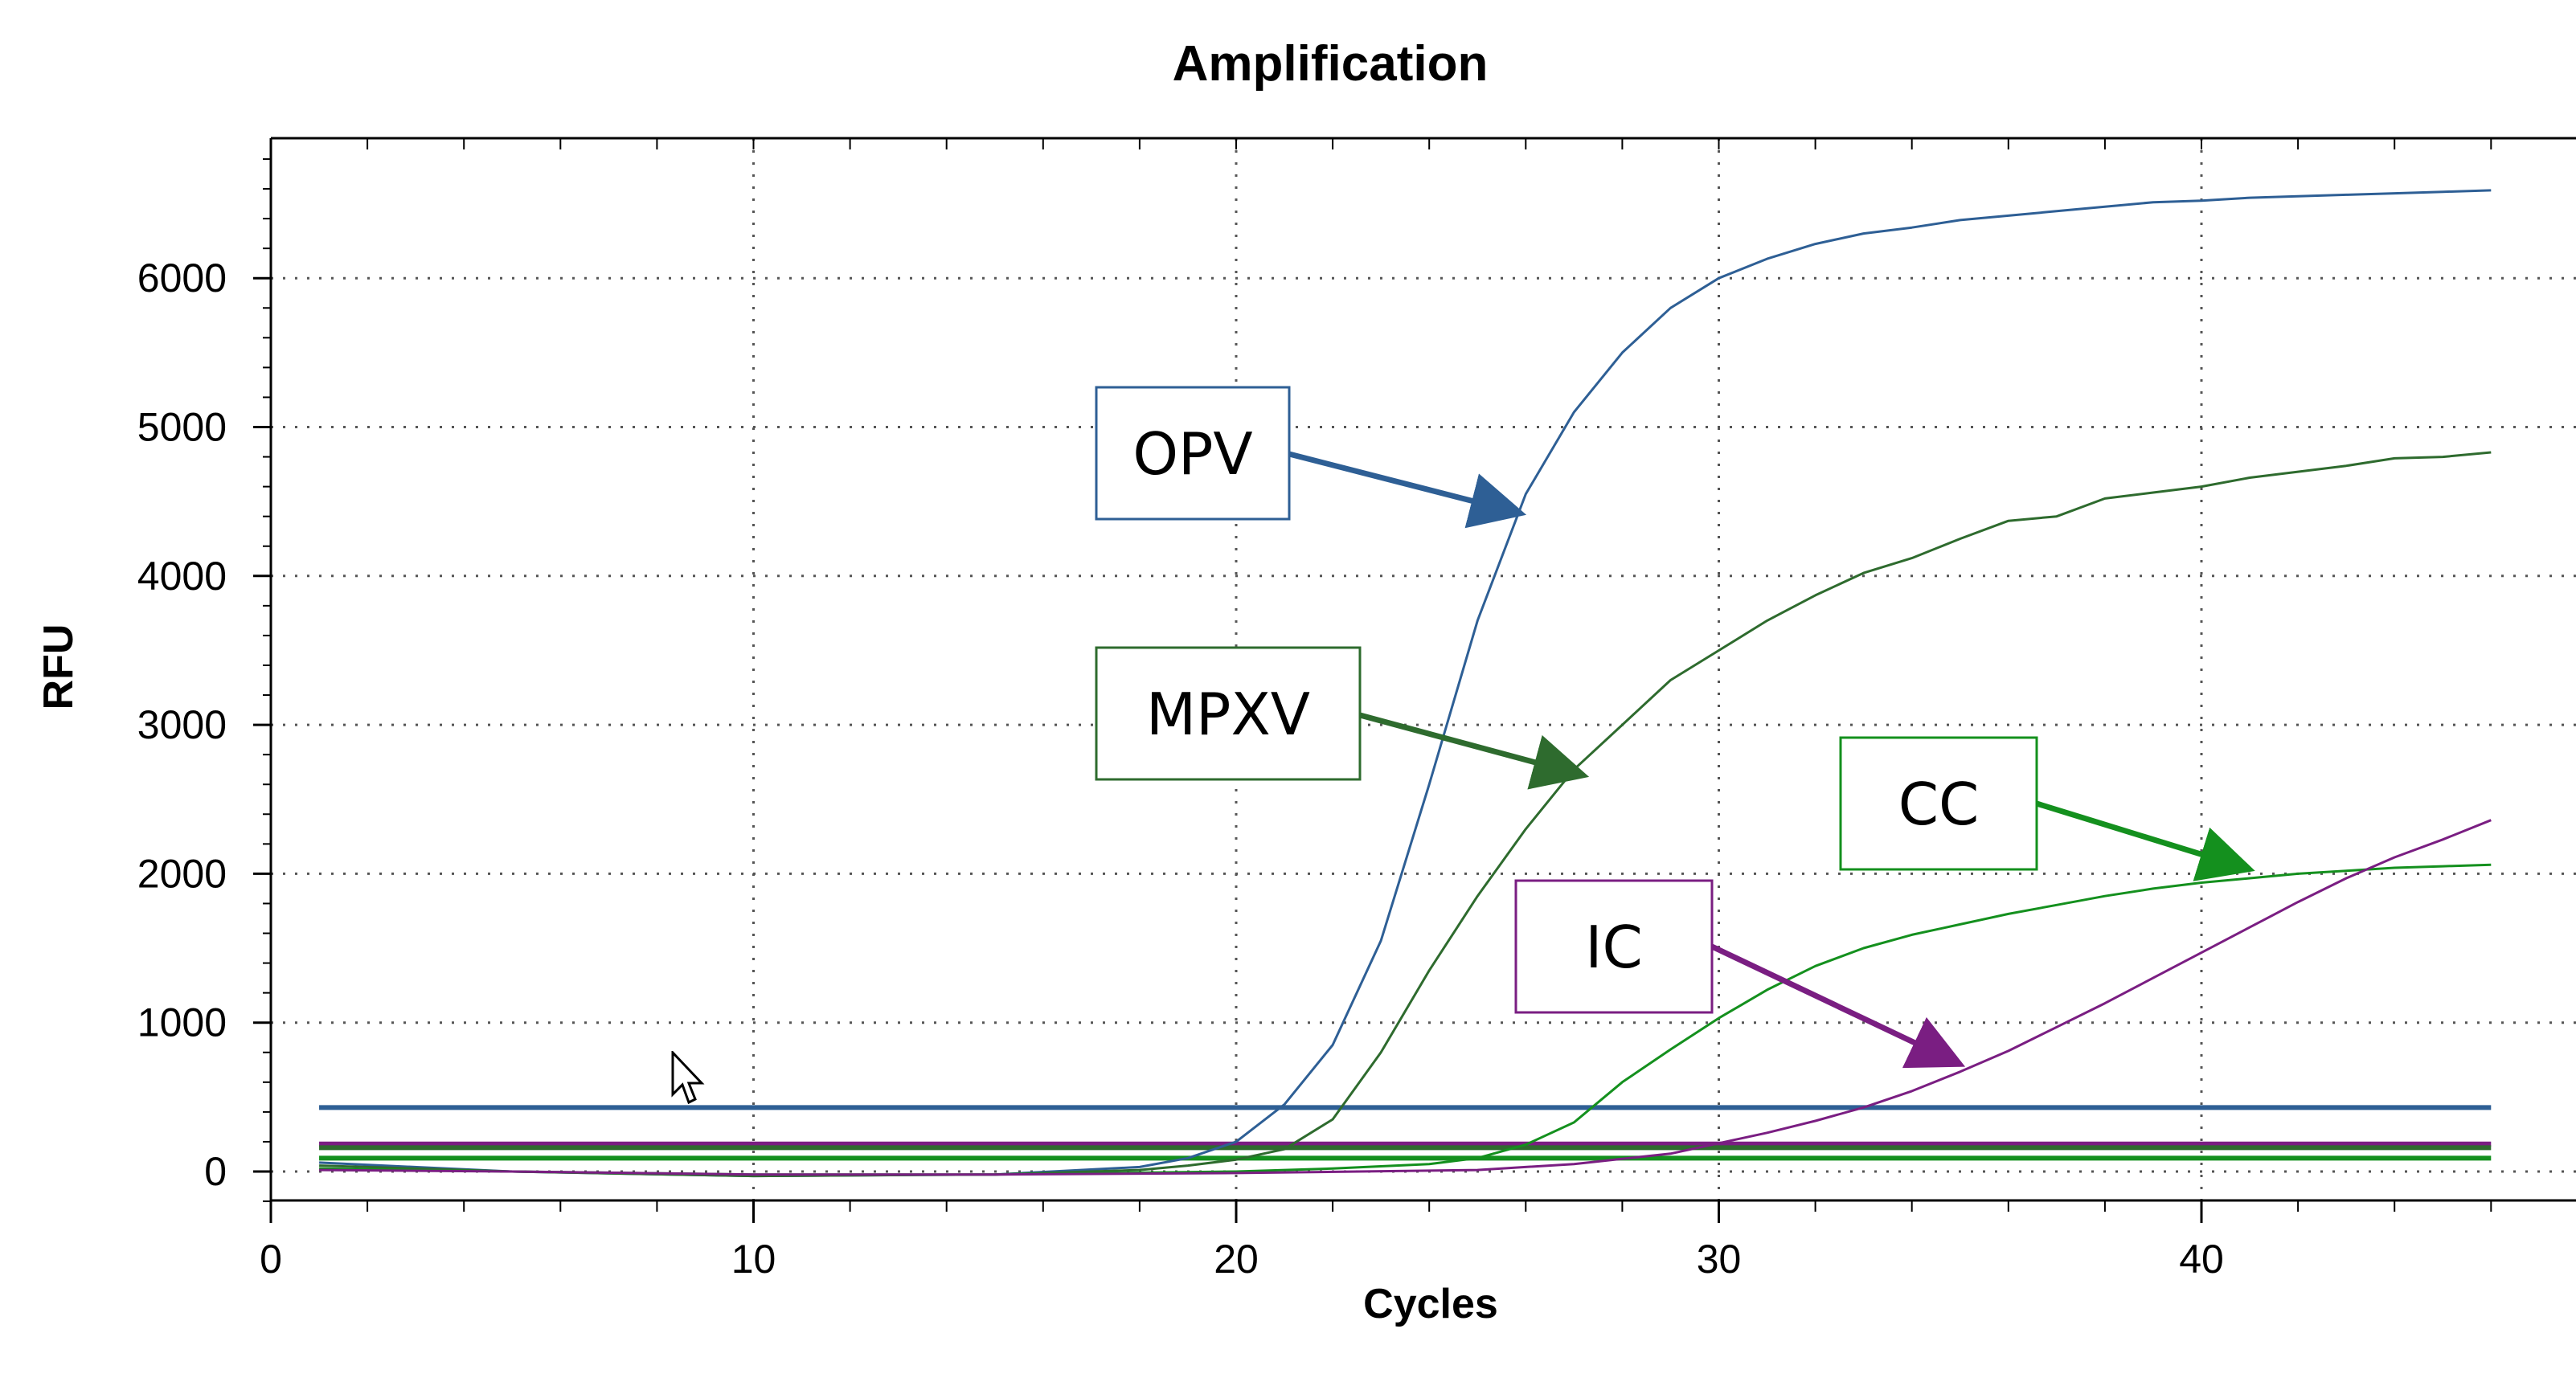 The width and height of the screenshot is (2576, 1374). I want to click on callout-mpxv: MPXV, so click(1342, 718).